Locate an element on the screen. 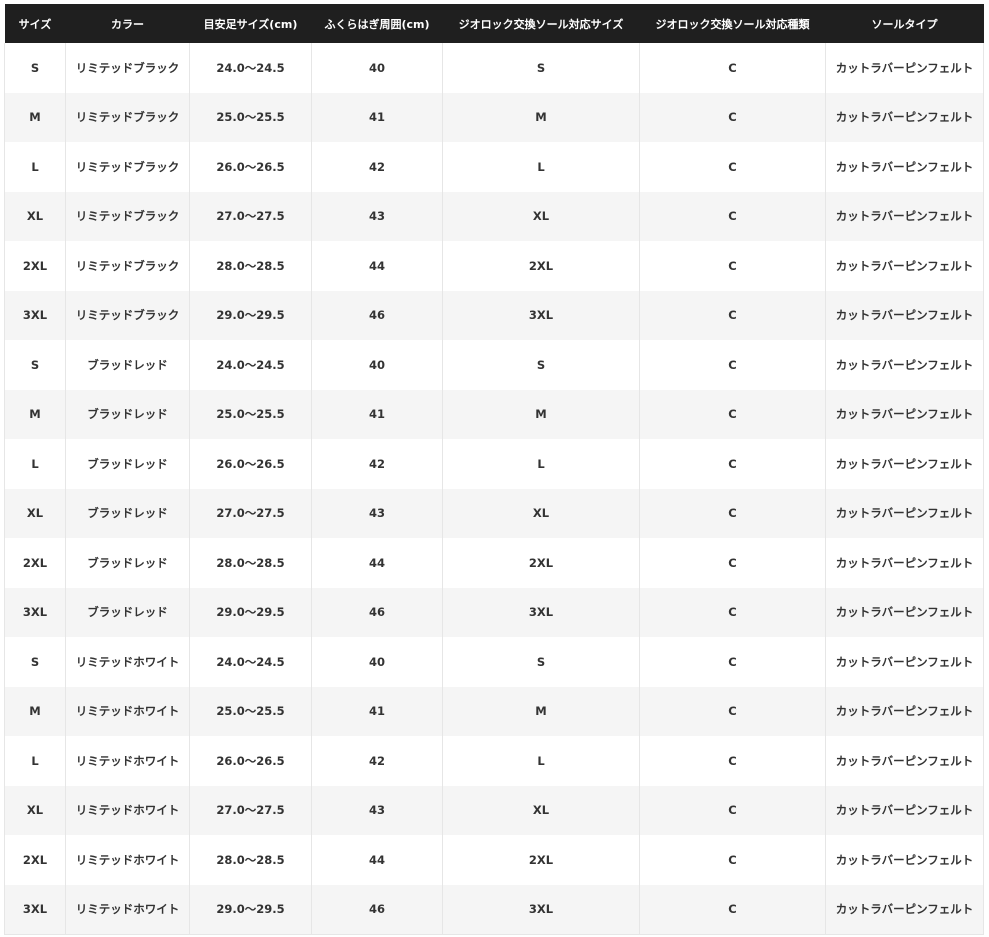 This screenshot has width=989, height=937. table-row: 3XL リミテッドホワイト 29.0〜29.5 46 3XL C カットラバーピンフェルト is located at coordinates (494, 909).